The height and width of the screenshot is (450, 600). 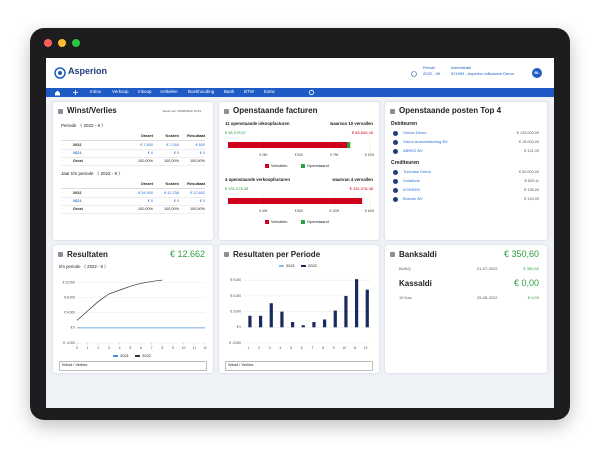 What do you see at coordinates (96, 91) in the screenshot?
I see `nav-item: Inbox` at bounding box center [96, 91].